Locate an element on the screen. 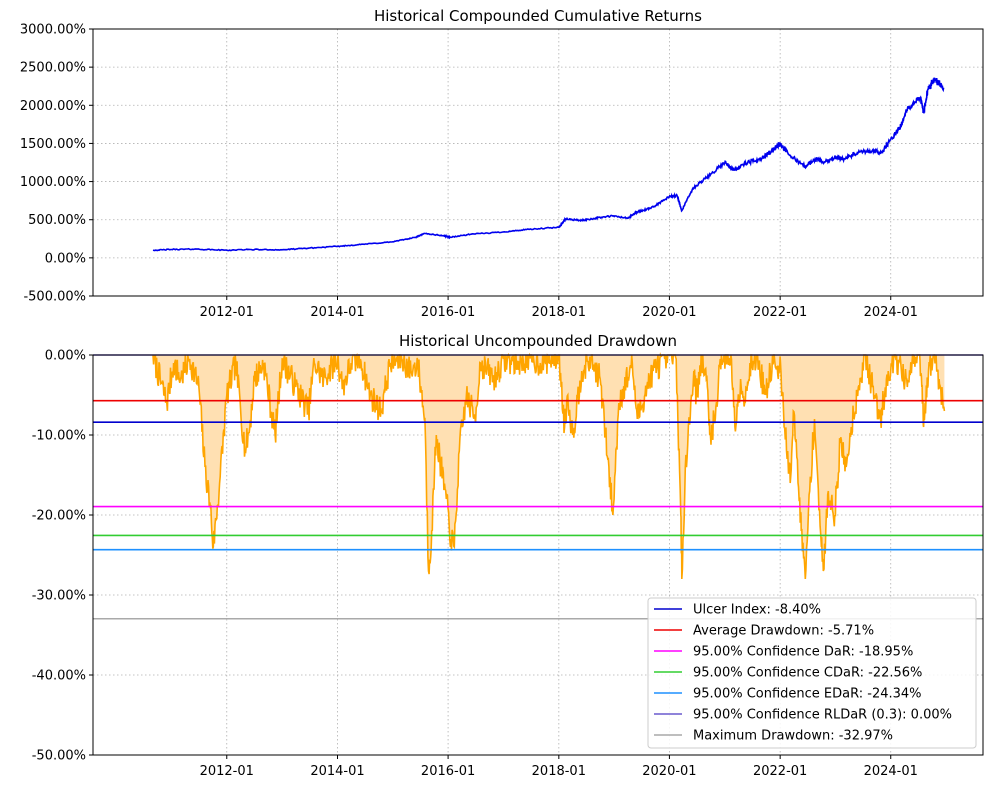 The height and width of the screenshot is (789, 1006). legend-label: 95.00% Confidence DaR: -18.95% is located at coordinates (803, 652).